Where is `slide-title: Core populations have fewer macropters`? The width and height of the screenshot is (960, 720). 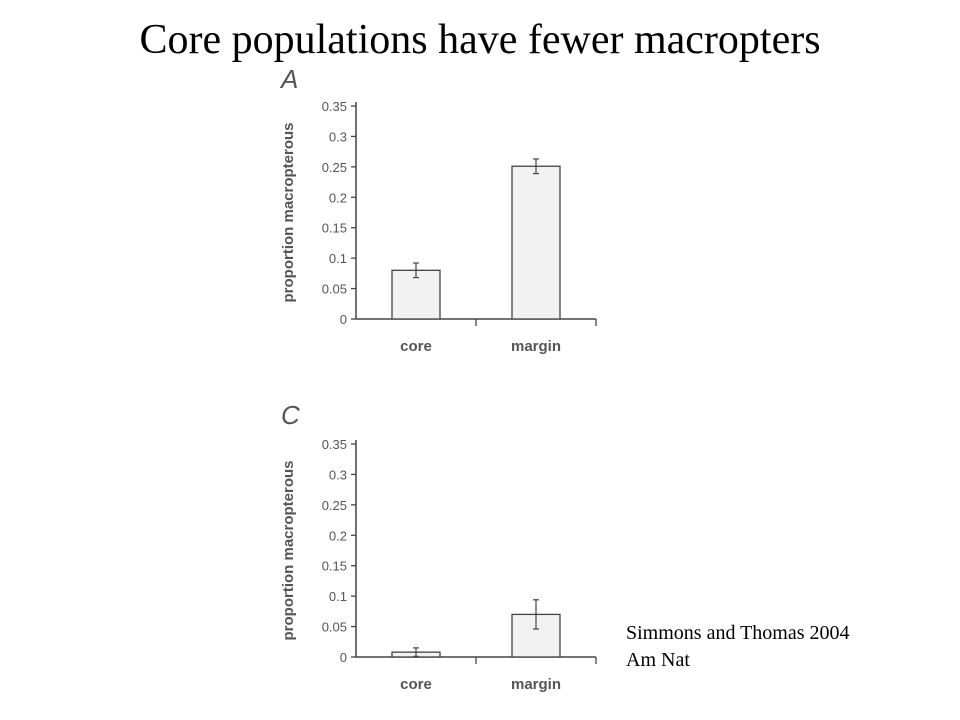
slide-title: Core populations have fewer macropters is located at coordinates (480, 40).